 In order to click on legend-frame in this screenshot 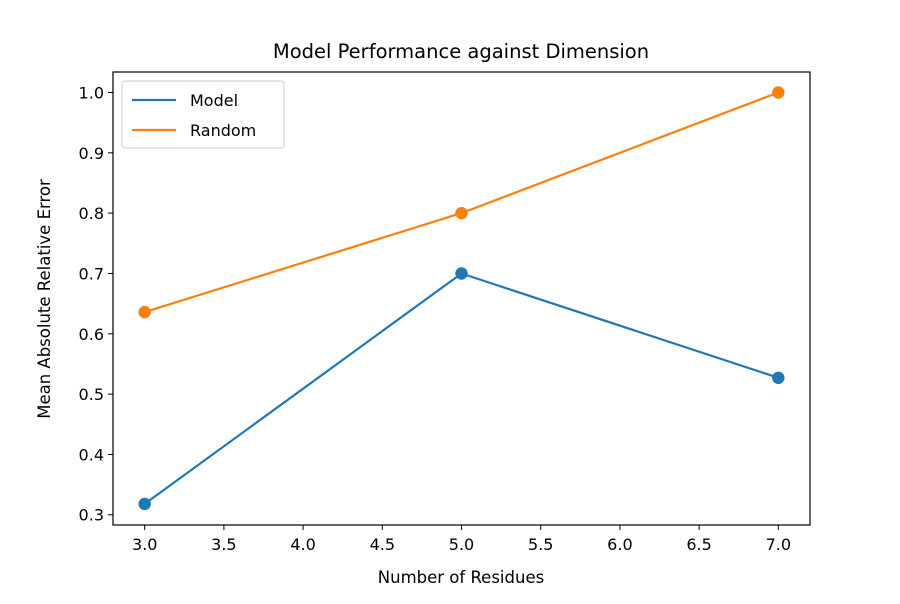, I will do `click(203, 114)`.